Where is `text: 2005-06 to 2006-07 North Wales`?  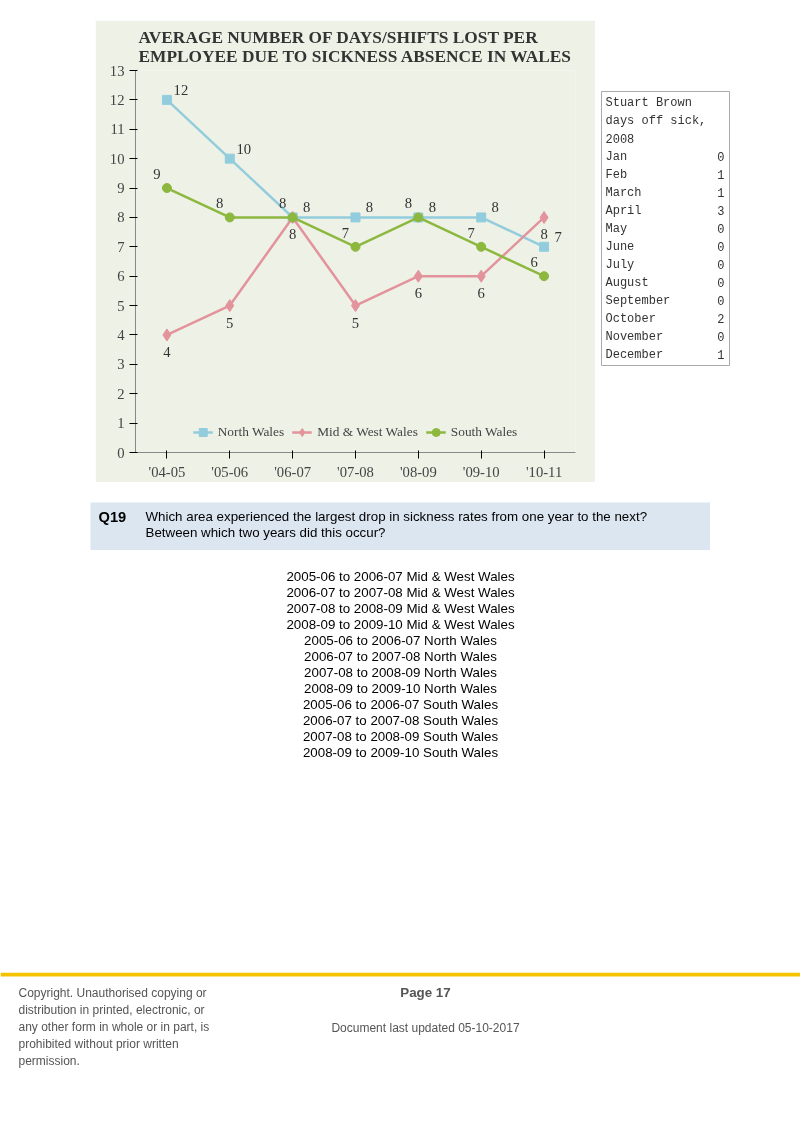 text: 2005-06 to 2006-07 North Wales is located at coordinates (401, 640).